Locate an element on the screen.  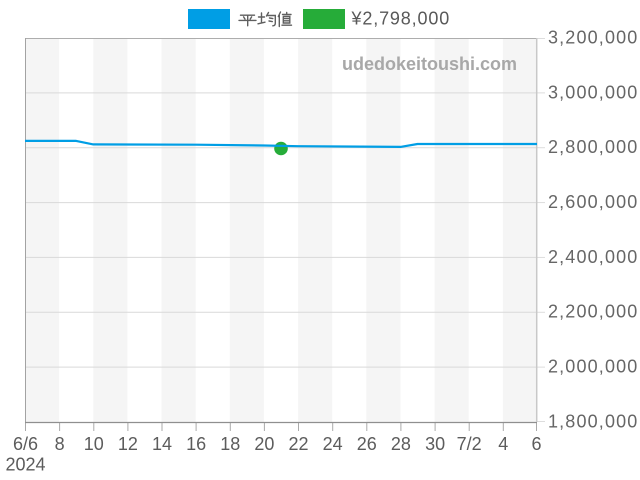
svg-text: 2,600,000 is located at coordinates (593, 202).